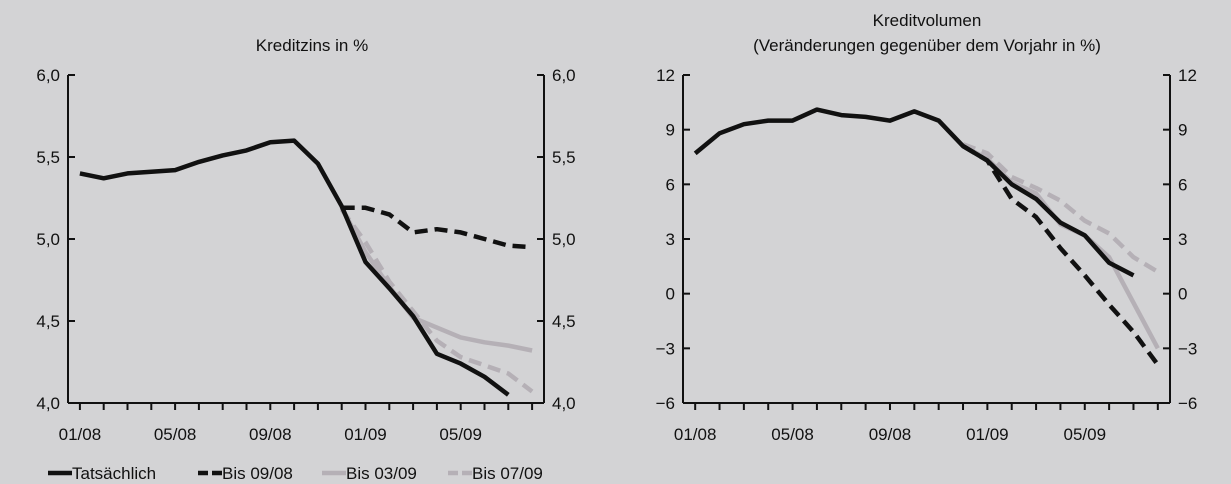  What do you see at coordinates (1182, 294) in the screenshot?
I see `y-tick-label-right: 0` at bounding box center [1182, 294].